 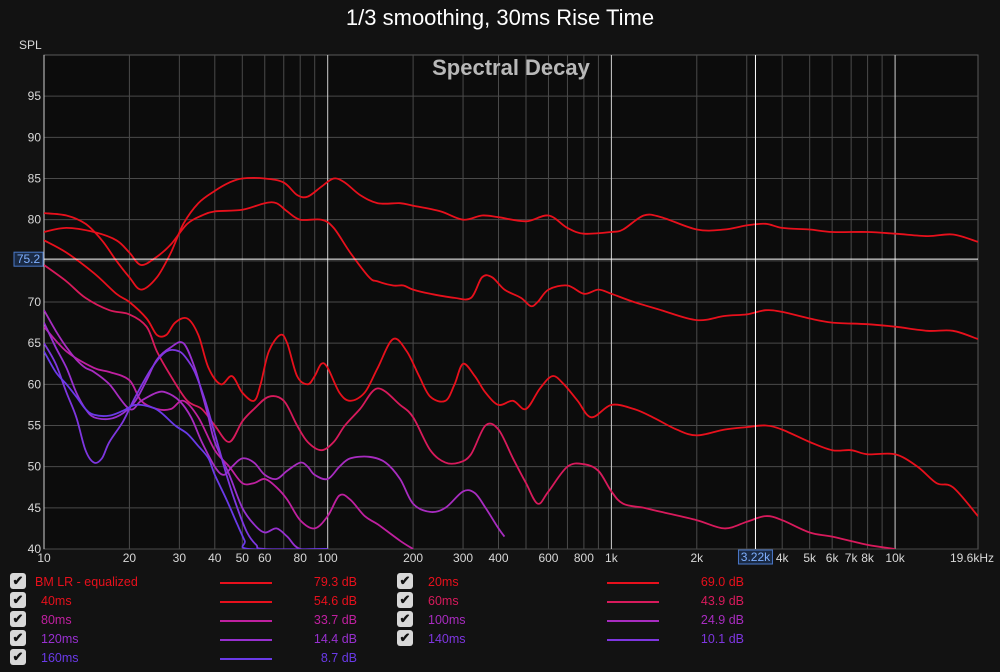 I want to click on legend-value: 24.9 dB, so click(x=722, y=620).